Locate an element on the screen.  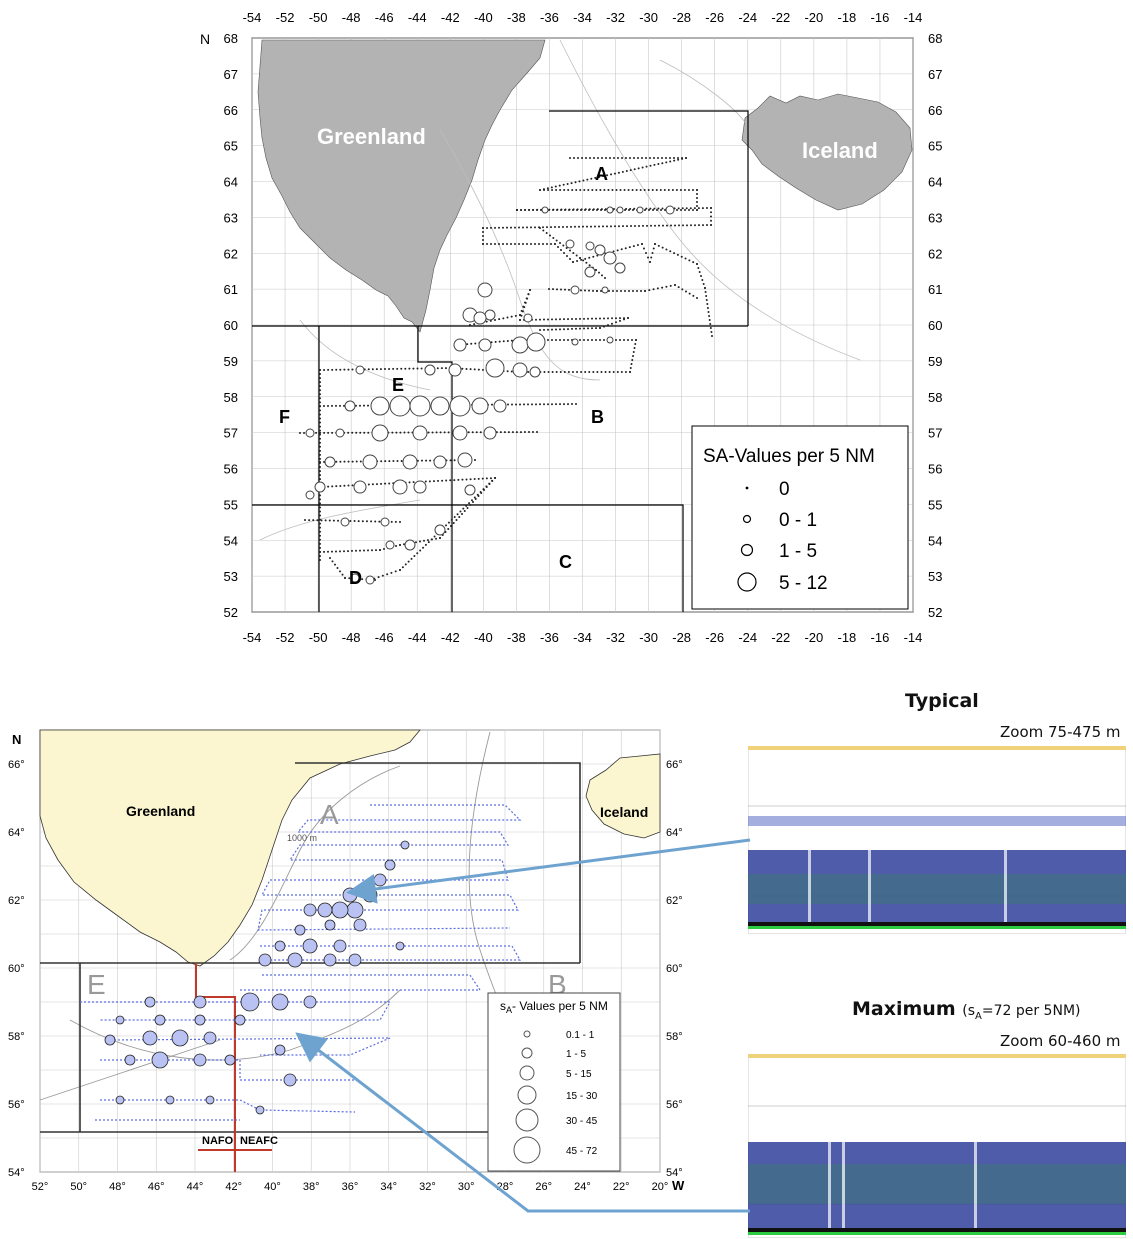
echogram-typical-zoom: Zoom 75-475 m is located at coordinates (1060, 732).